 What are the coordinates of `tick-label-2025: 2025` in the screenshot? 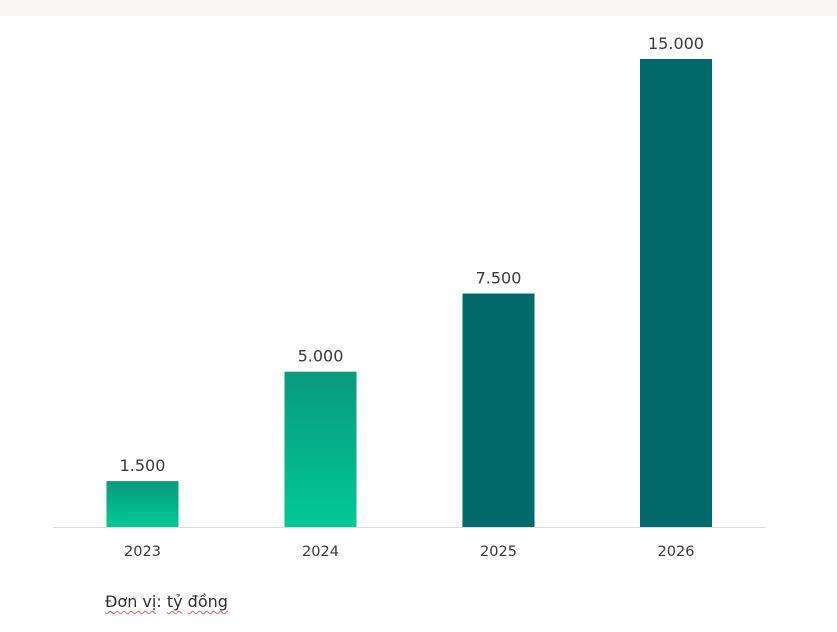 It's located at (498, 552).